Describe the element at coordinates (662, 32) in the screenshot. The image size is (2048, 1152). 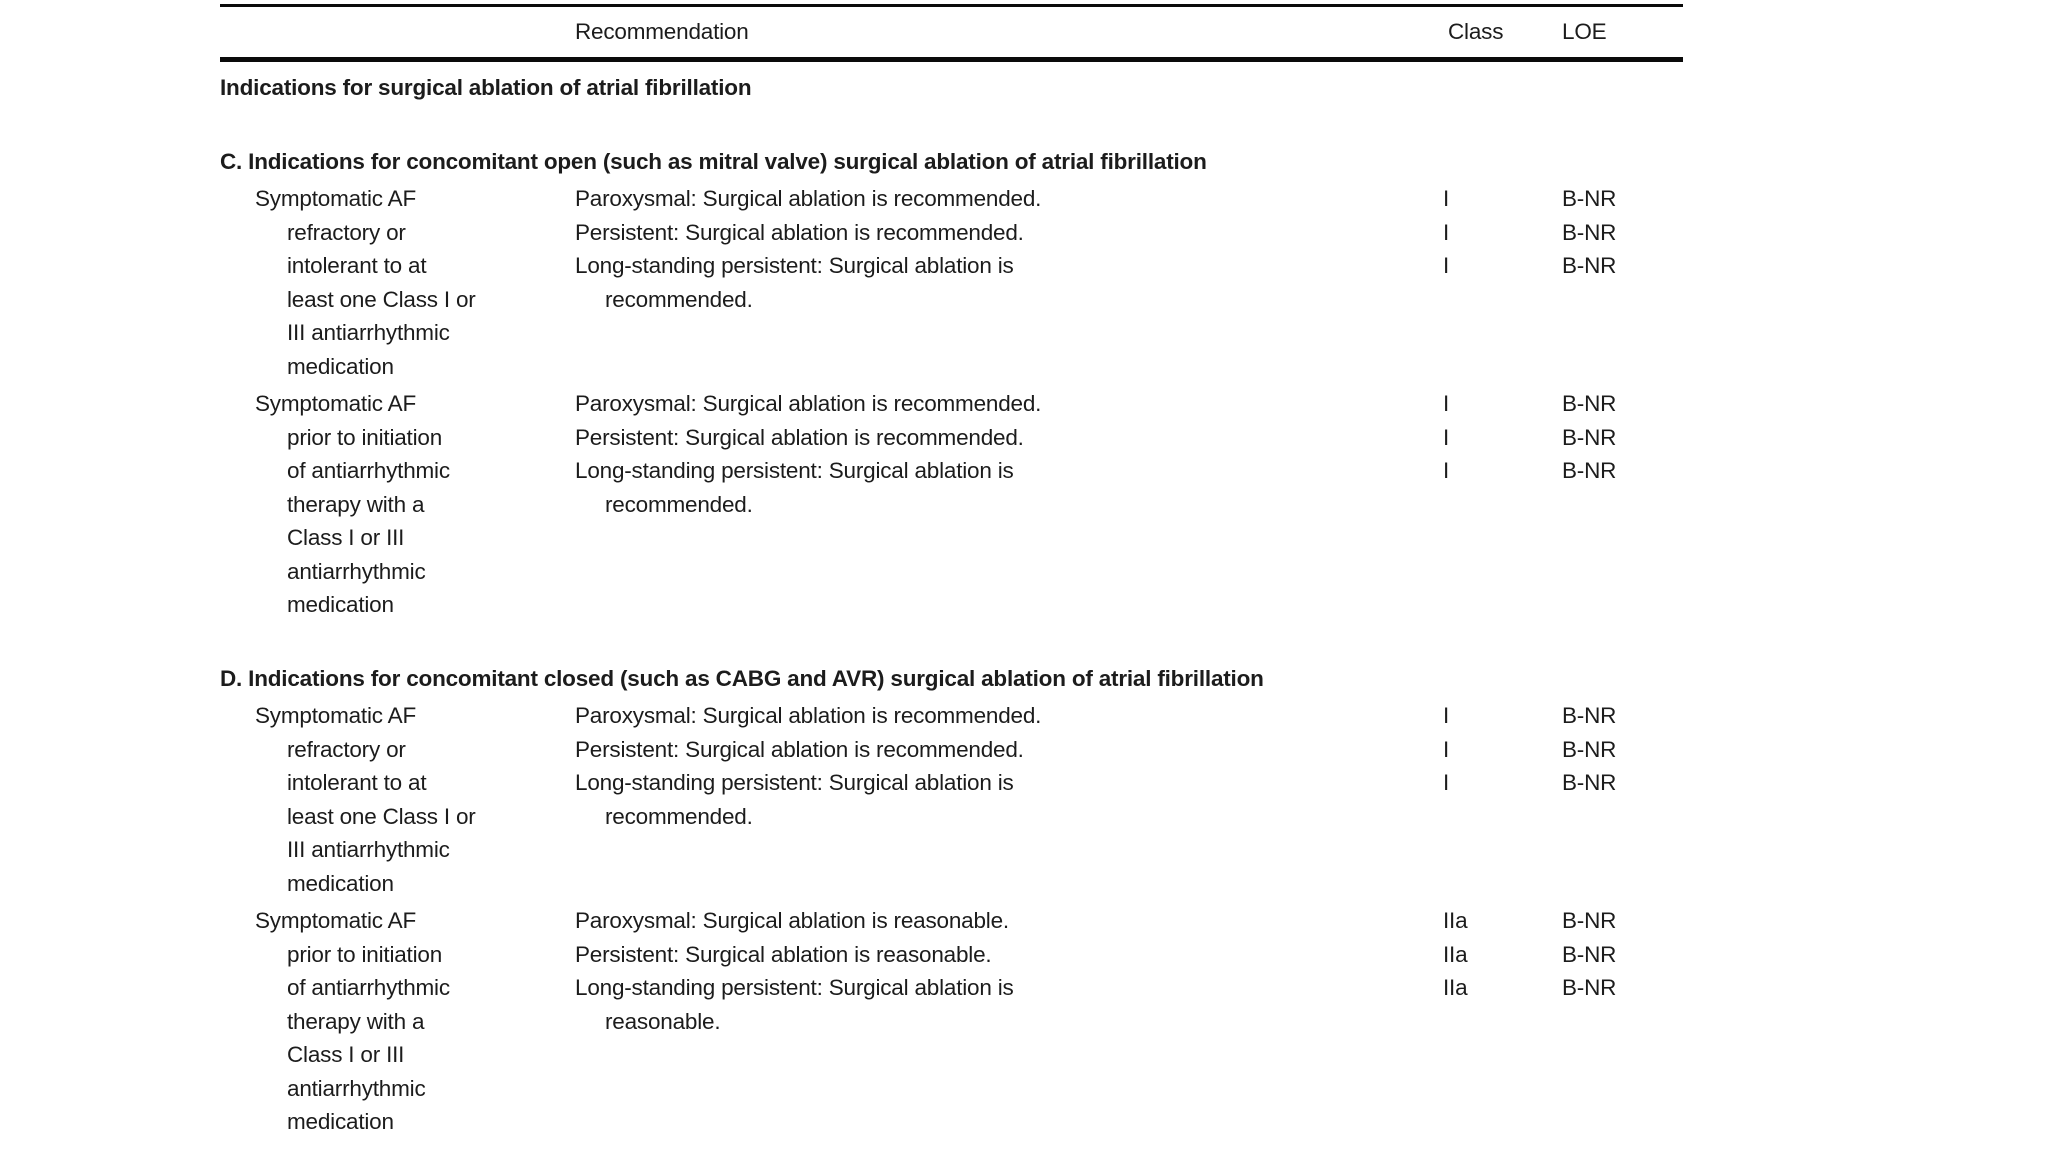
I see `column-header-recommendation: Recommendation` at that location.